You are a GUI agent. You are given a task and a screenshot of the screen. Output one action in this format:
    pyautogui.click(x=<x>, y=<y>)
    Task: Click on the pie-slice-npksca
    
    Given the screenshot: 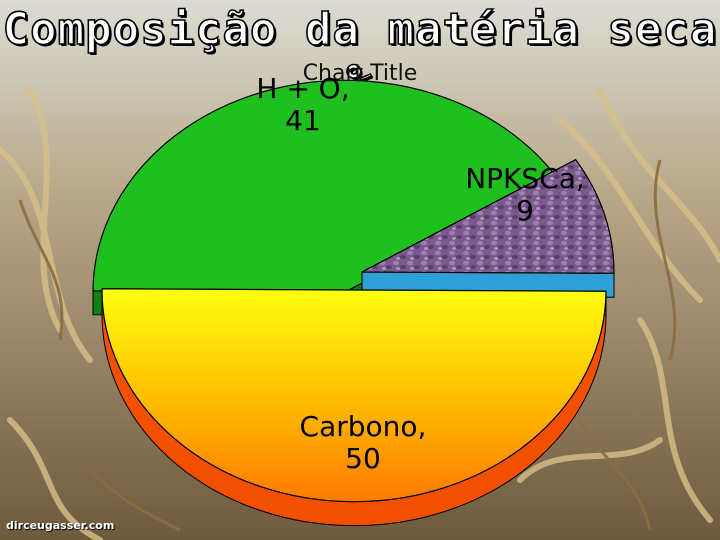 What is the action you would take?
    pyautogui.click(x=488, y=216)
    